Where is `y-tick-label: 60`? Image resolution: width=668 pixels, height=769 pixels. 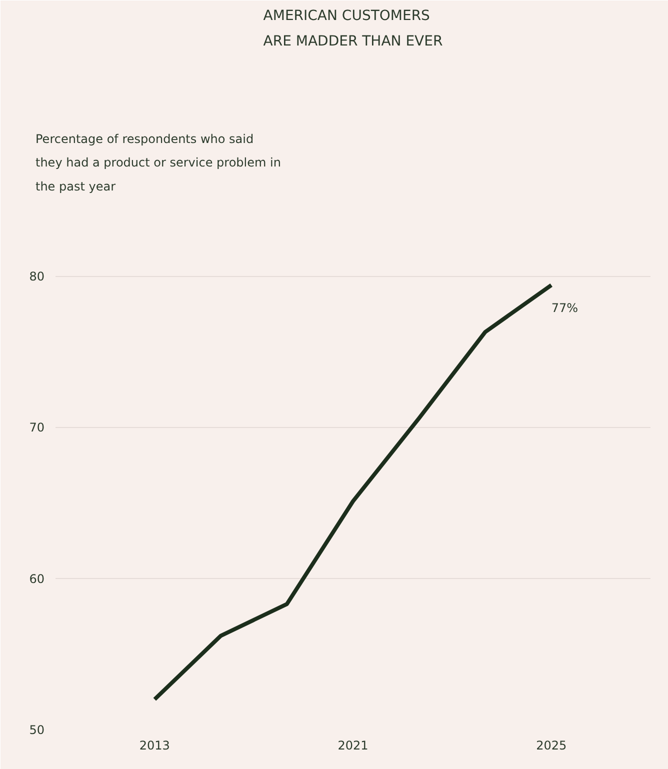
y-tick-label: 60 is located at coordinates (37, 579).